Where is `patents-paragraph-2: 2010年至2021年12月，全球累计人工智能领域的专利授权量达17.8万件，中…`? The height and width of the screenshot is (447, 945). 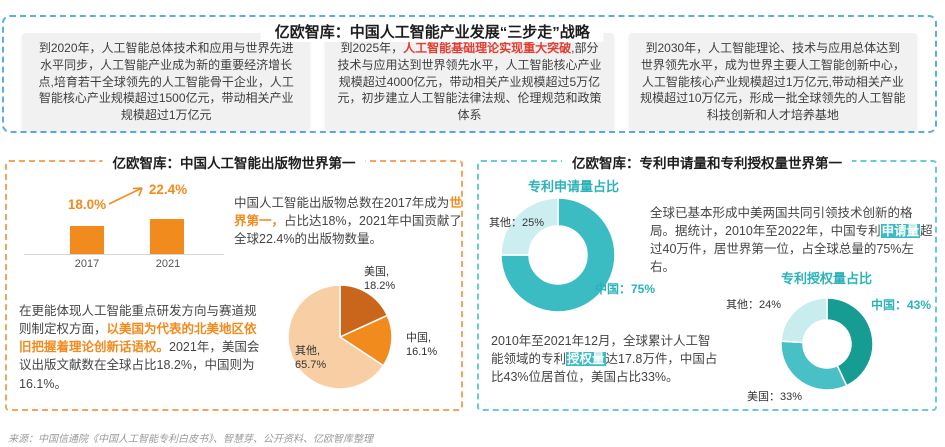
patents-paragraph-2: 2010年至2021年12月，全球累计人工智能领域的专利授权量达17.8万件，中… is located at coordinates (604, 359).